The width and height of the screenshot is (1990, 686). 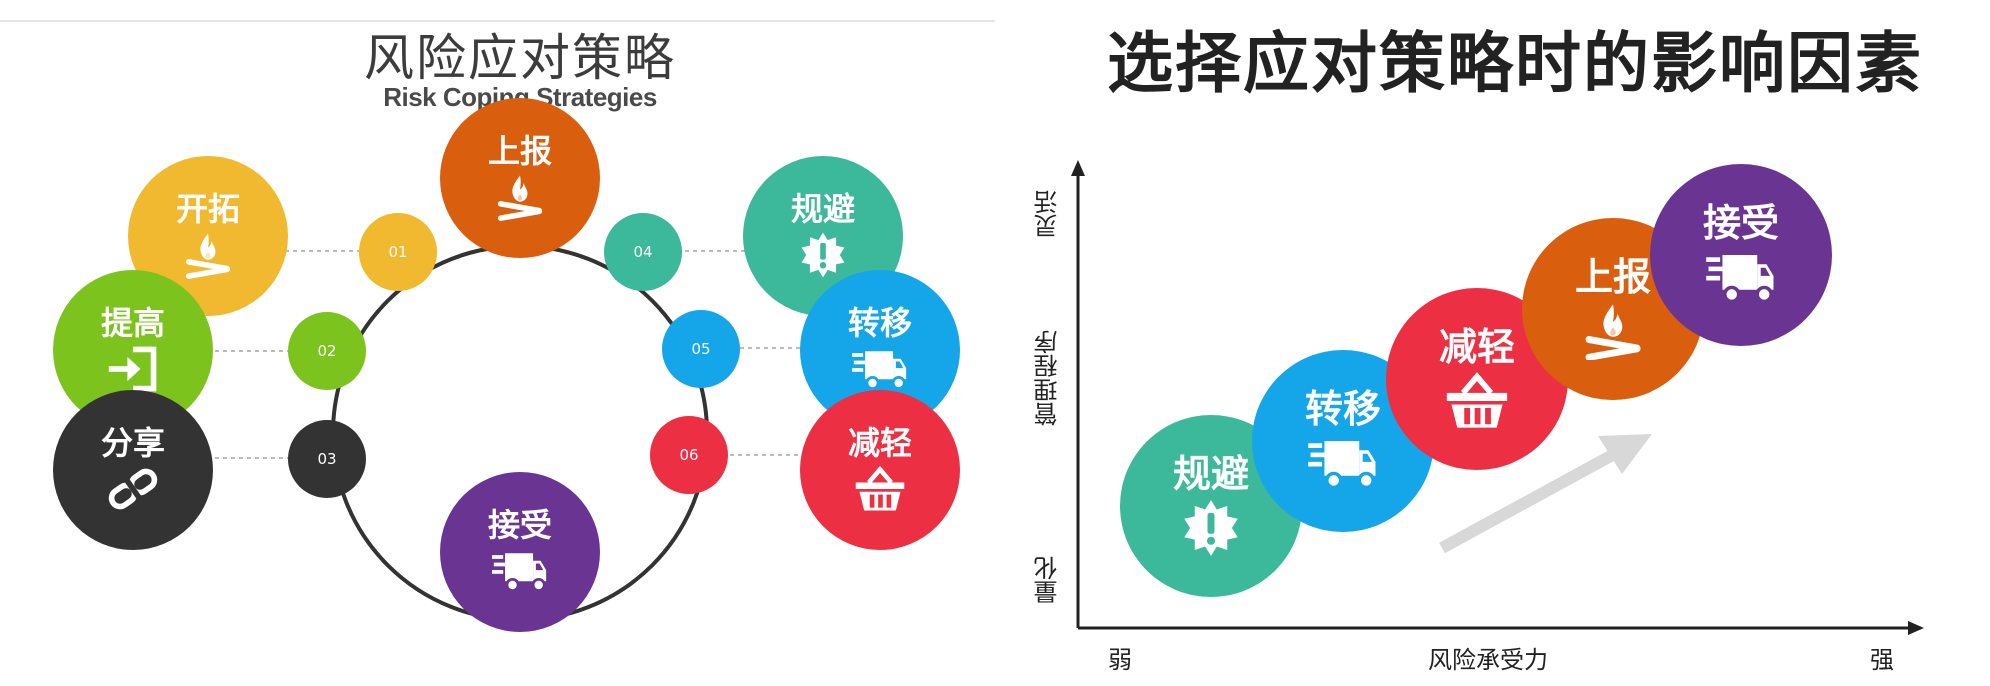 What do you see at coordinates (1048, 214) in the screenshot?
I see `y-label-top: 灵活` at bounding box center [1048, 214].